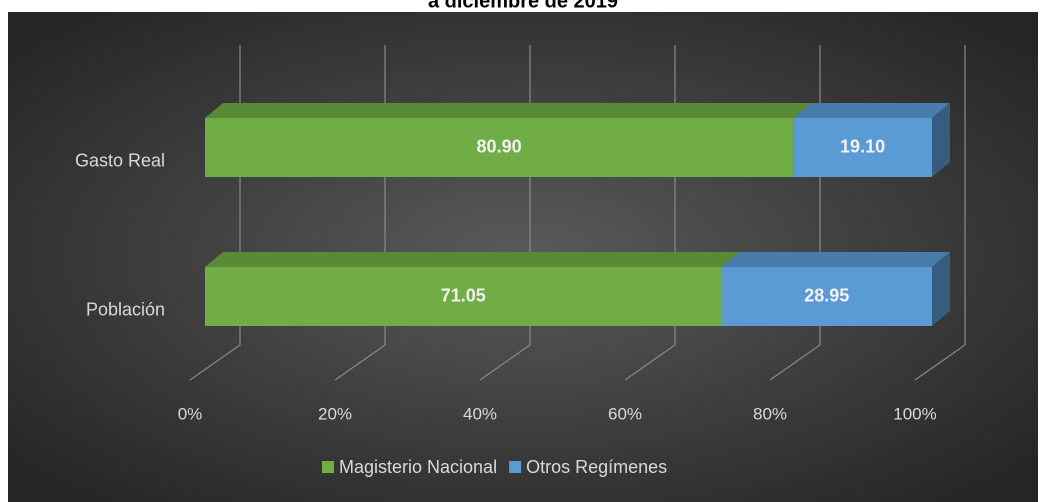  What do you see at coordinates (335, 413) in the screenshot?
I see `x-tick-label: 20%` at bounding box center [335, 413].